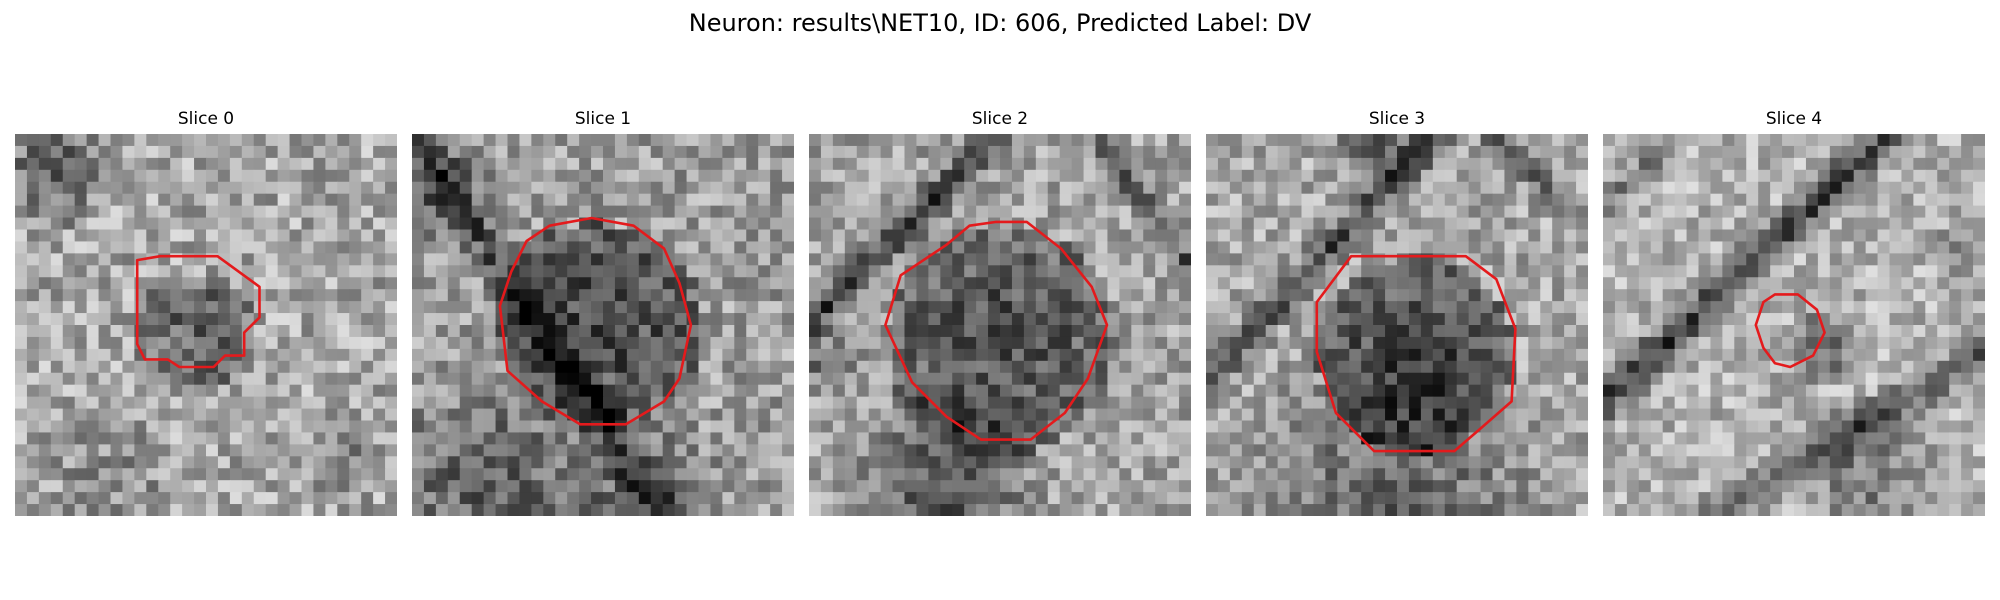 This screenshot has width=2000, height=600. I want to click on panel-slice-4: Slice 4, so click(1794, 313).